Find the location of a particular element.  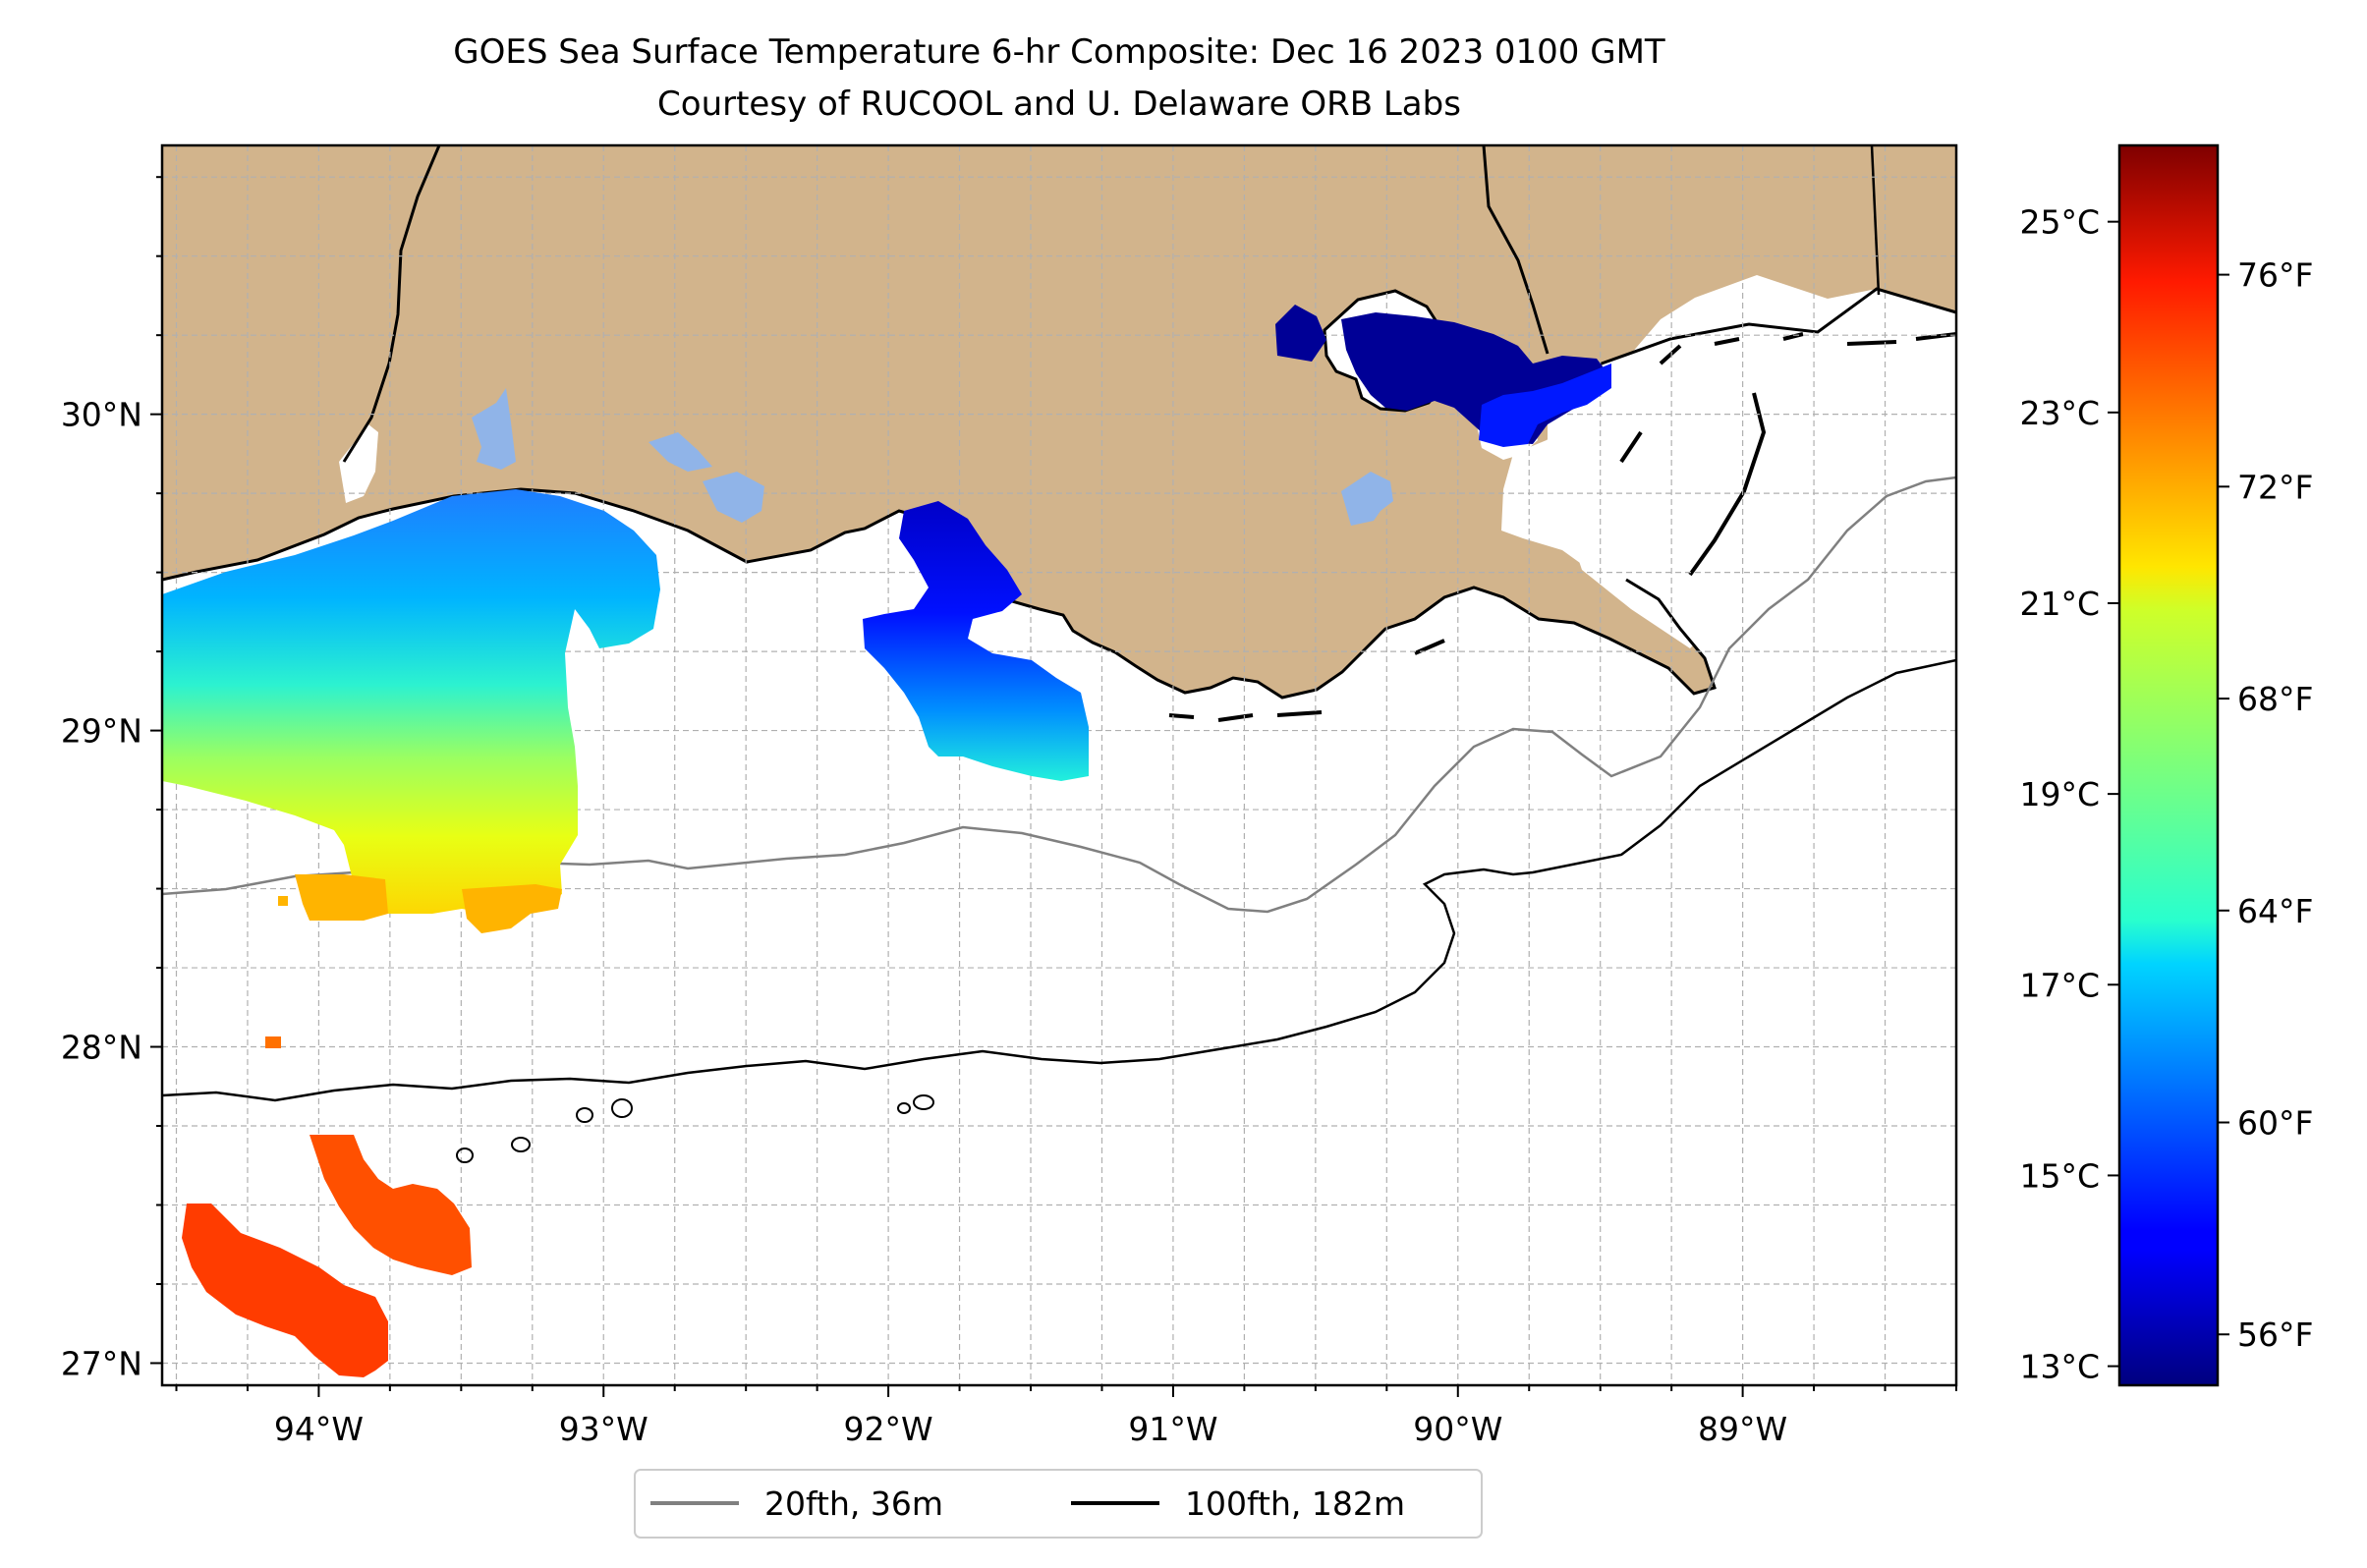

fahrenheit-tick-label: 64°F is located at coordinates (2275, 911).